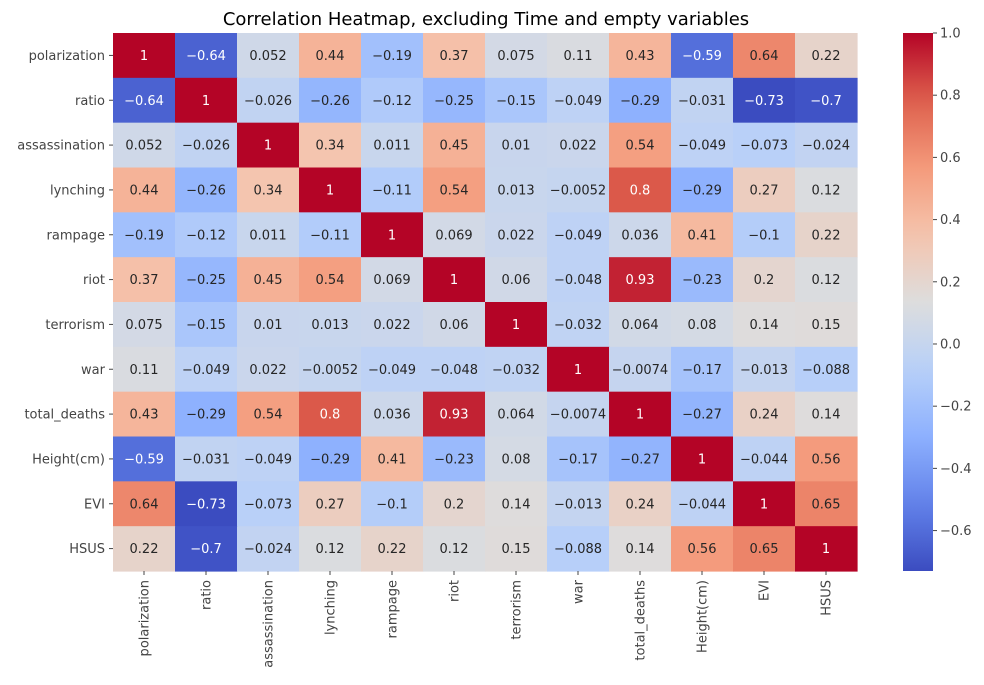 This screenshot has width=984, height=685. I want to click on cell-value-label: 0.064, so click(639, 325).